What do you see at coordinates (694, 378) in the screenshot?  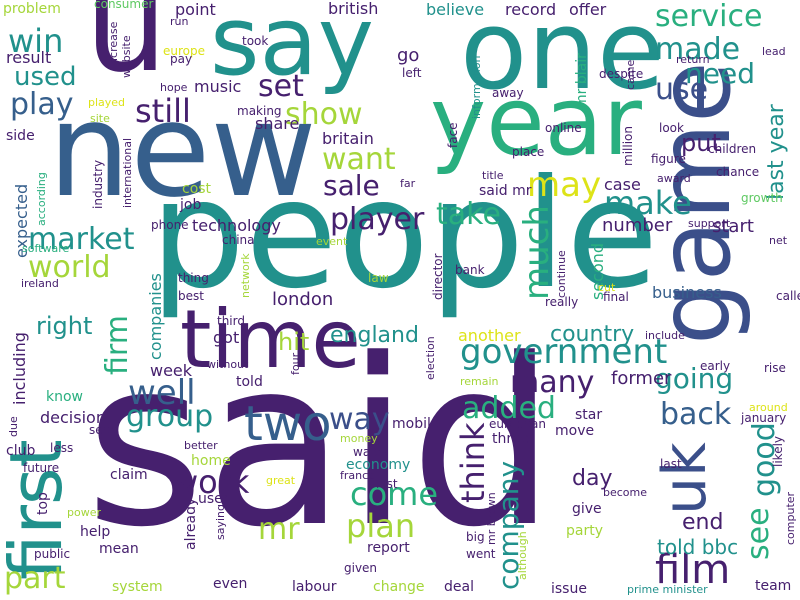 I see `word-going: going` at bounding box center [694, 378].